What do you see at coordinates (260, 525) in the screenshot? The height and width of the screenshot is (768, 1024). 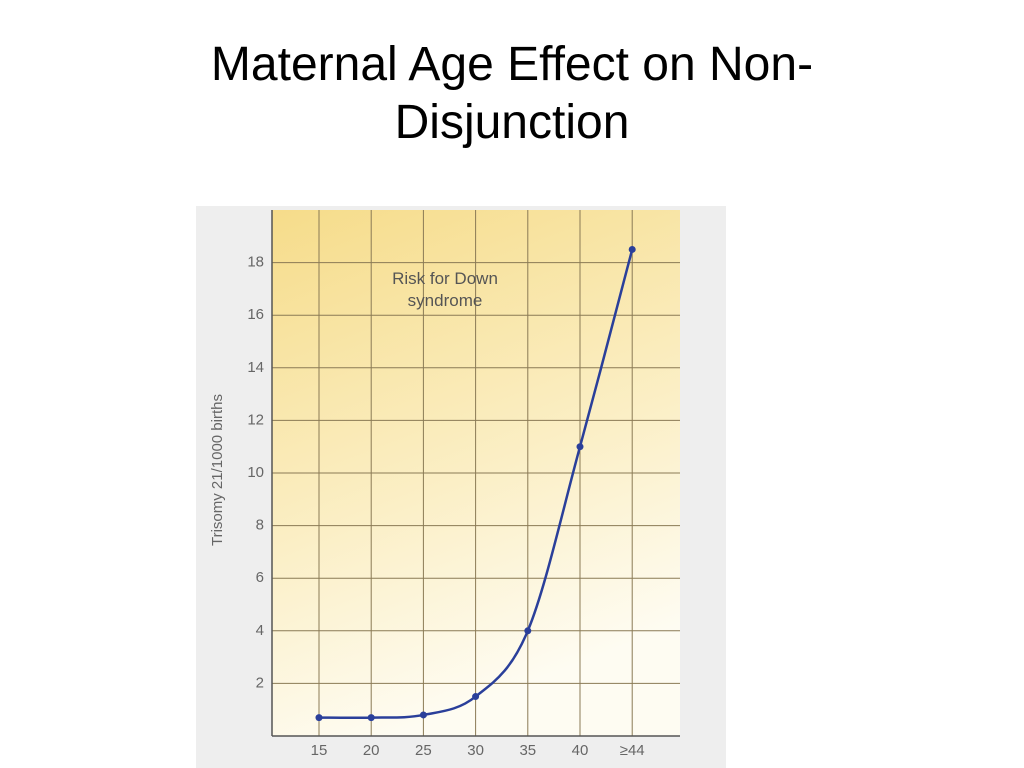 I see `y-tick-label: 8` at bounding box center [260, 525].